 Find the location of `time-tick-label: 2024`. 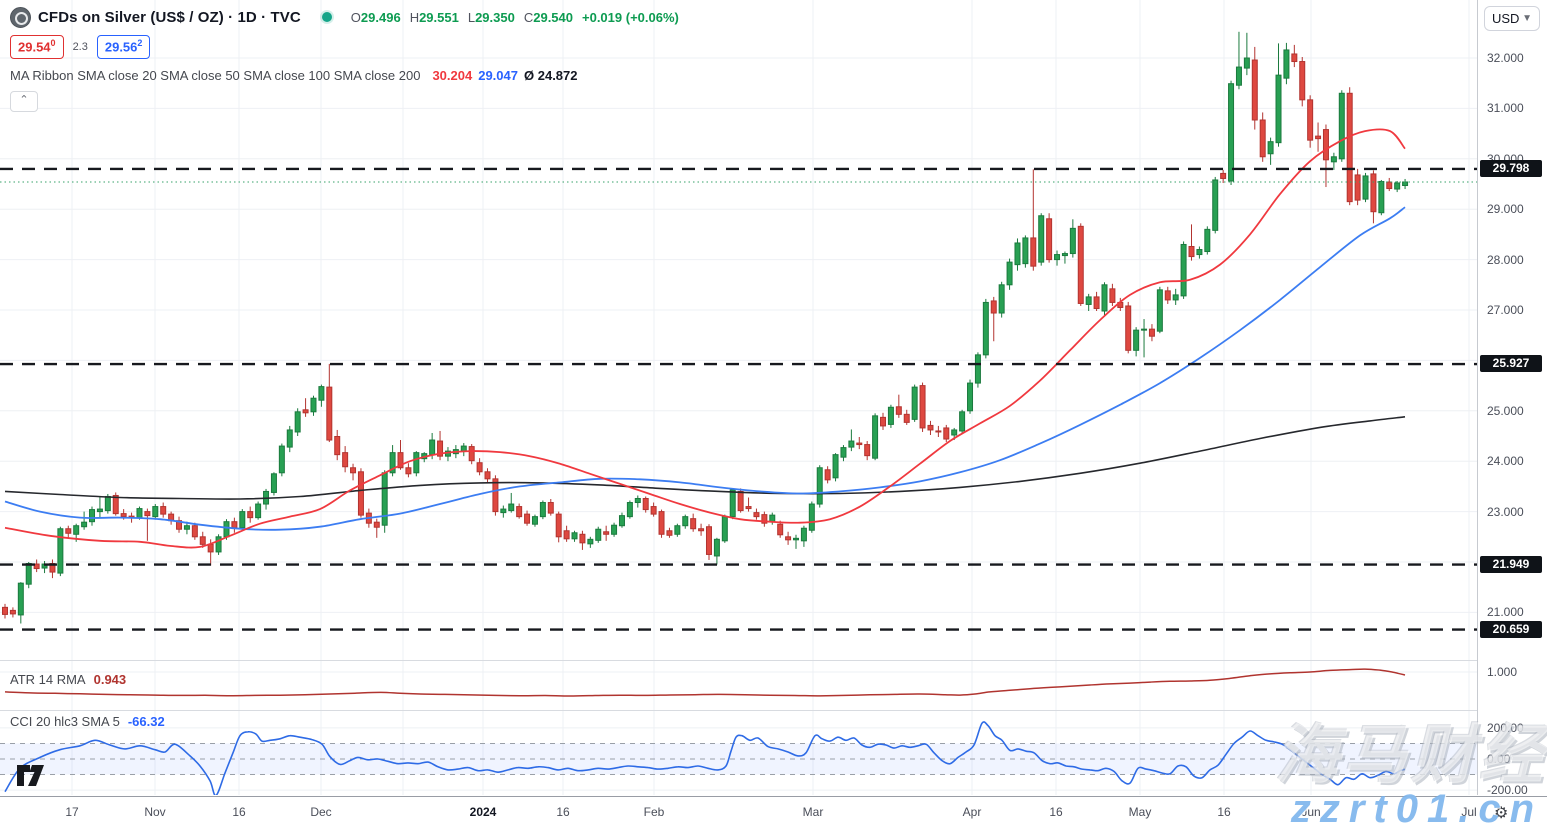

time-tick-label: 2024 is located at coordinates (483, 812).